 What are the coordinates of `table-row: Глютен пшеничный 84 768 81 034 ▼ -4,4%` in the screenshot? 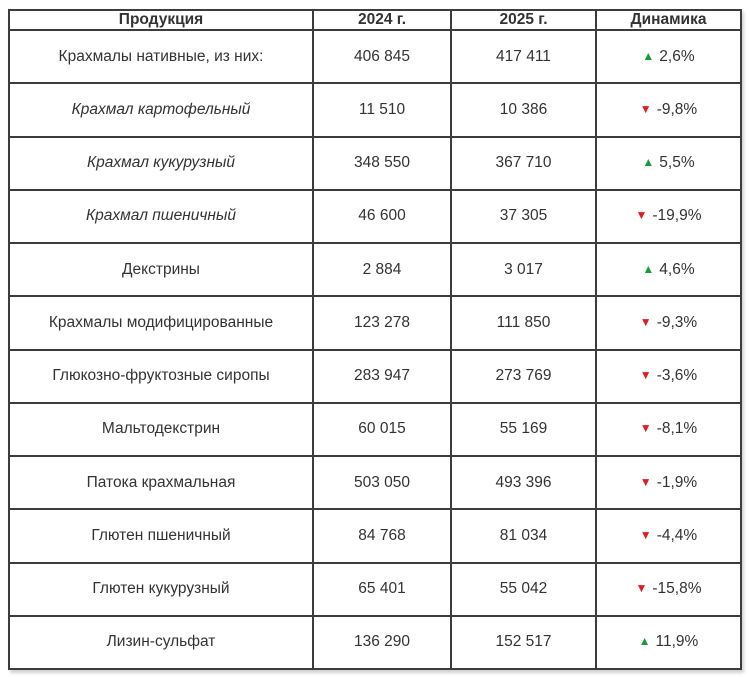 It's located at (375, 536).